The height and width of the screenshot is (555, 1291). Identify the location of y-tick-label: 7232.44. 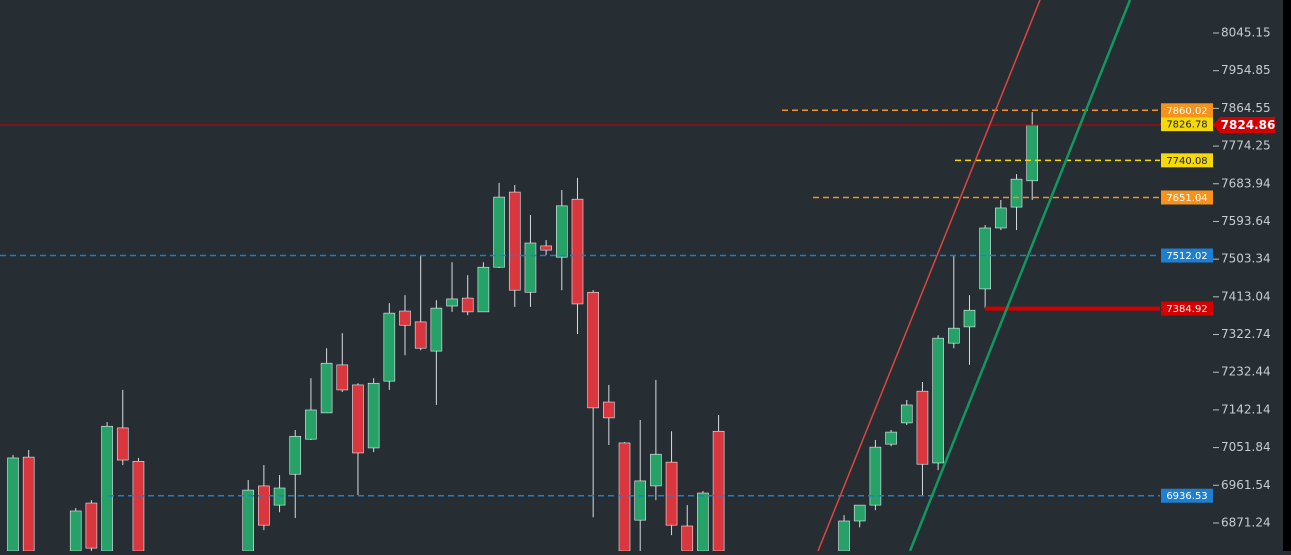
(1246, 372).